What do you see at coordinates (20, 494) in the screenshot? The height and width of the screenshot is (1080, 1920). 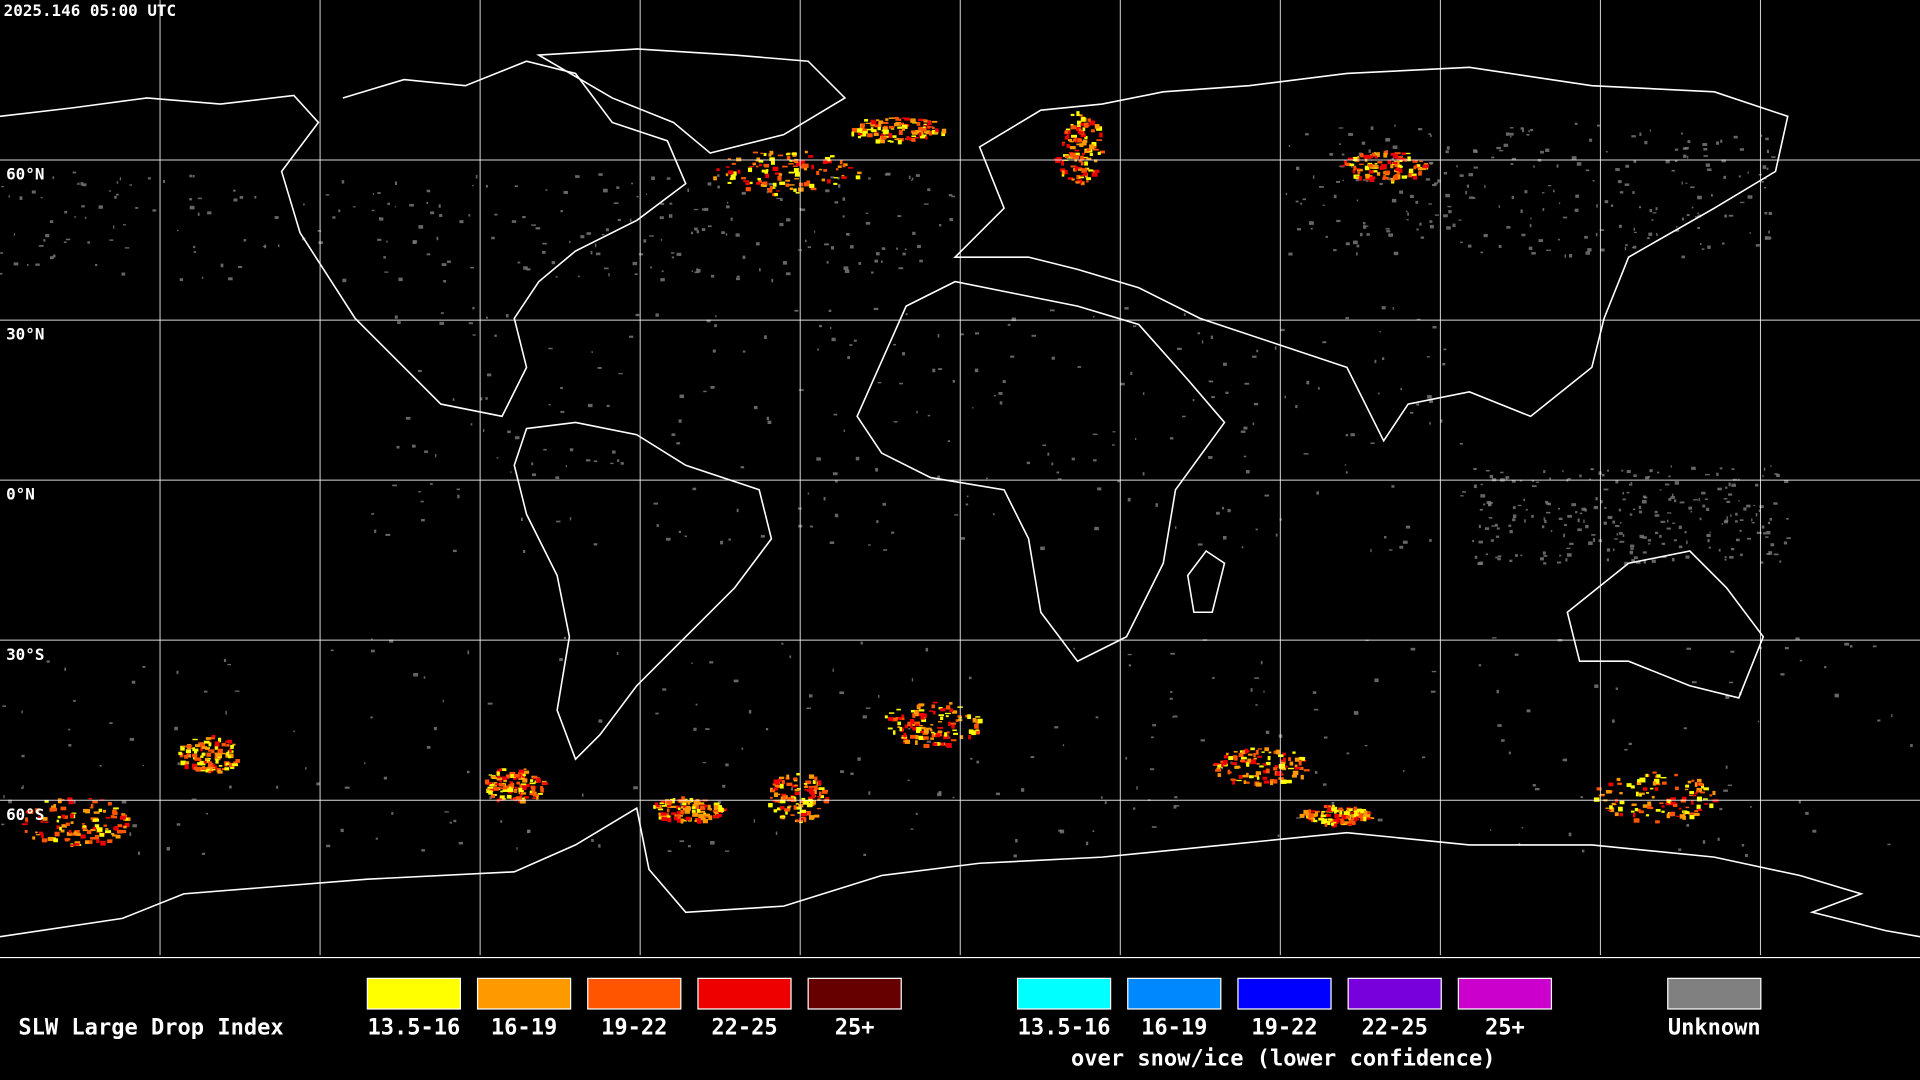 I see `latitude-label: 0°N` at bounding box center [20, 494].